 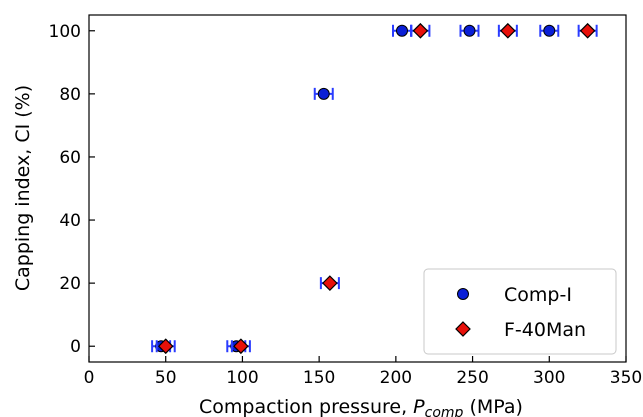 What do you see at coordinates (166, 378) in the screenshot?
I see `x-tick-label: 50` at bounding box center [166, 378].